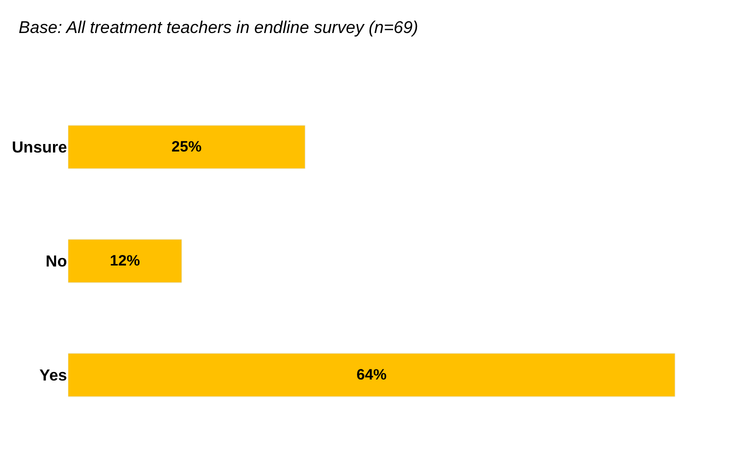  Describe the element at coordinates (187, 147) in the screenshot. I see `data-label: 25%` at that location.